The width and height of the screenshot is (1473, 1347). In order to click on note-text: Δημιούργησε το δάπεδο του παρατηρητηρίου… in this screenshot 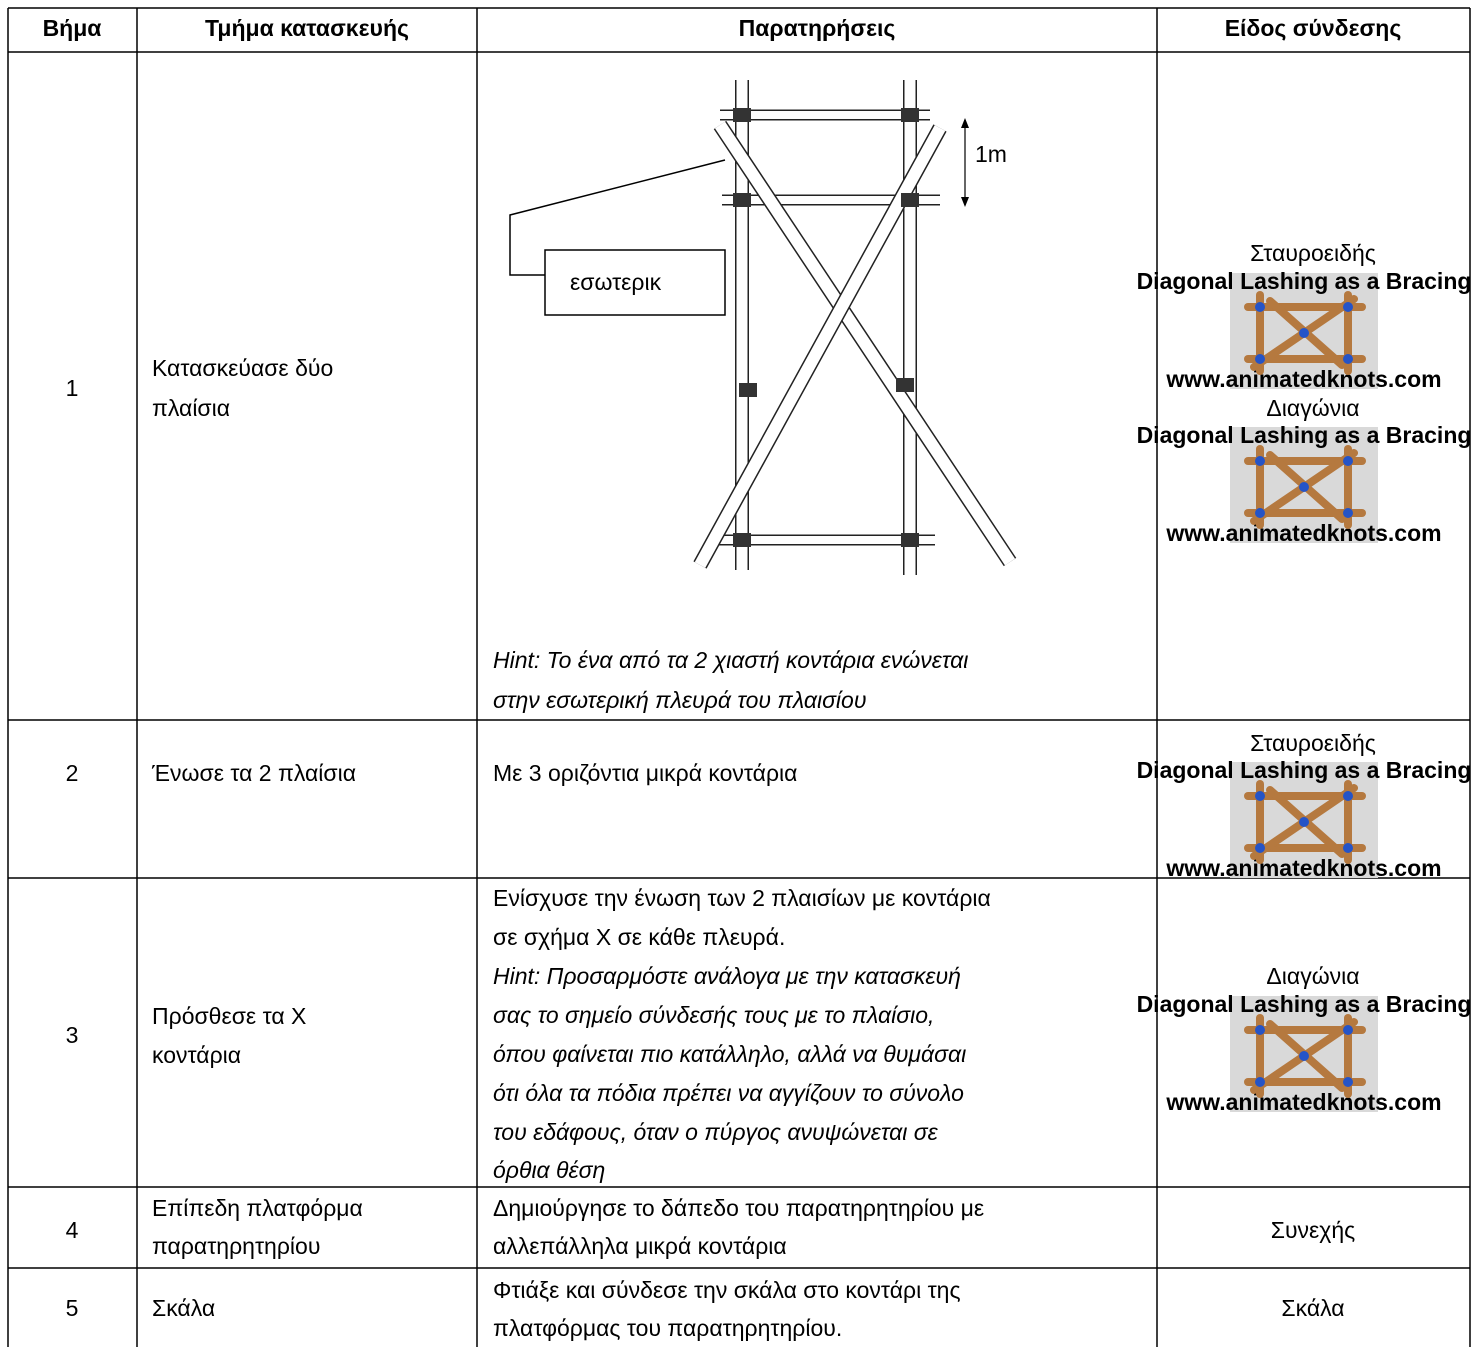, I will do `click(738, 1208)`.